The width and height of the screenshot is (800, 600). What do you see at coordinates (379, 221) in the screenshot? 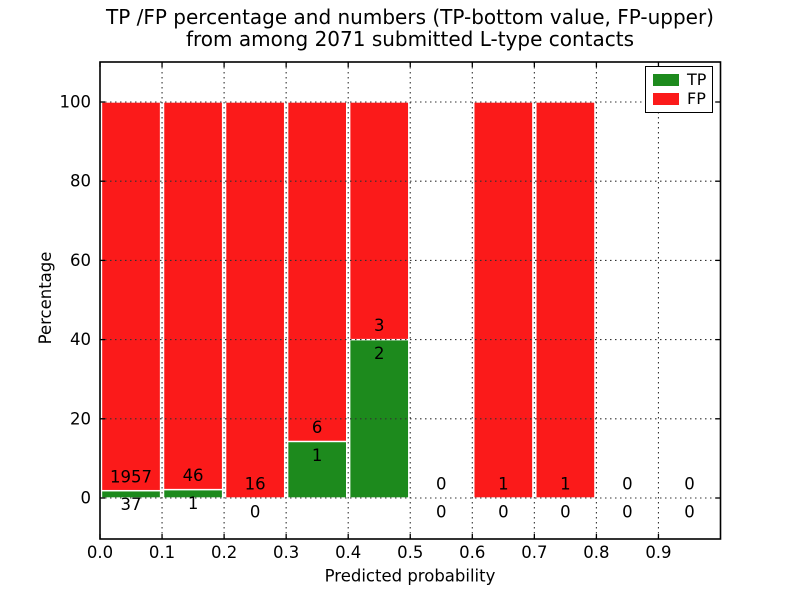
I see `fp-bar-bin4` at bounding box center [379, 221].